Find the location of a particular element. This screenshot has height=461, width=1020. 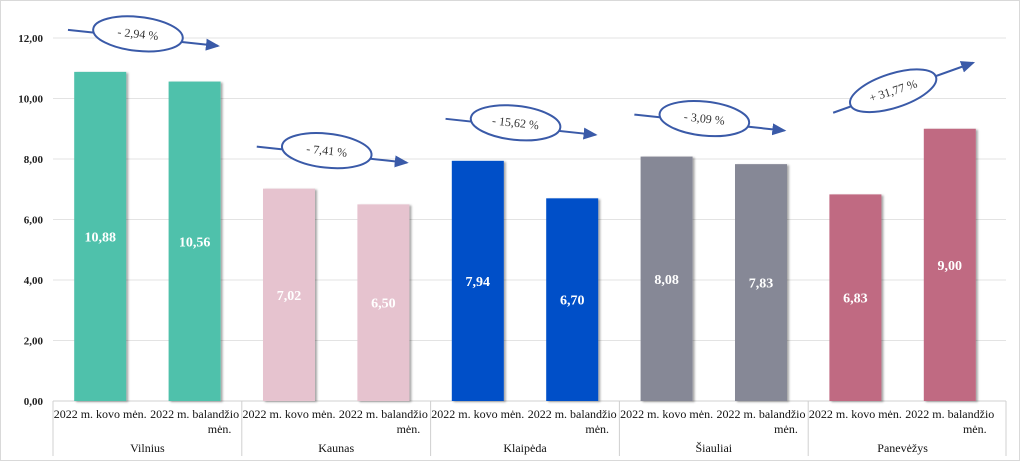

bar-value-label: 7,83 is located at coordinates (761, 284).